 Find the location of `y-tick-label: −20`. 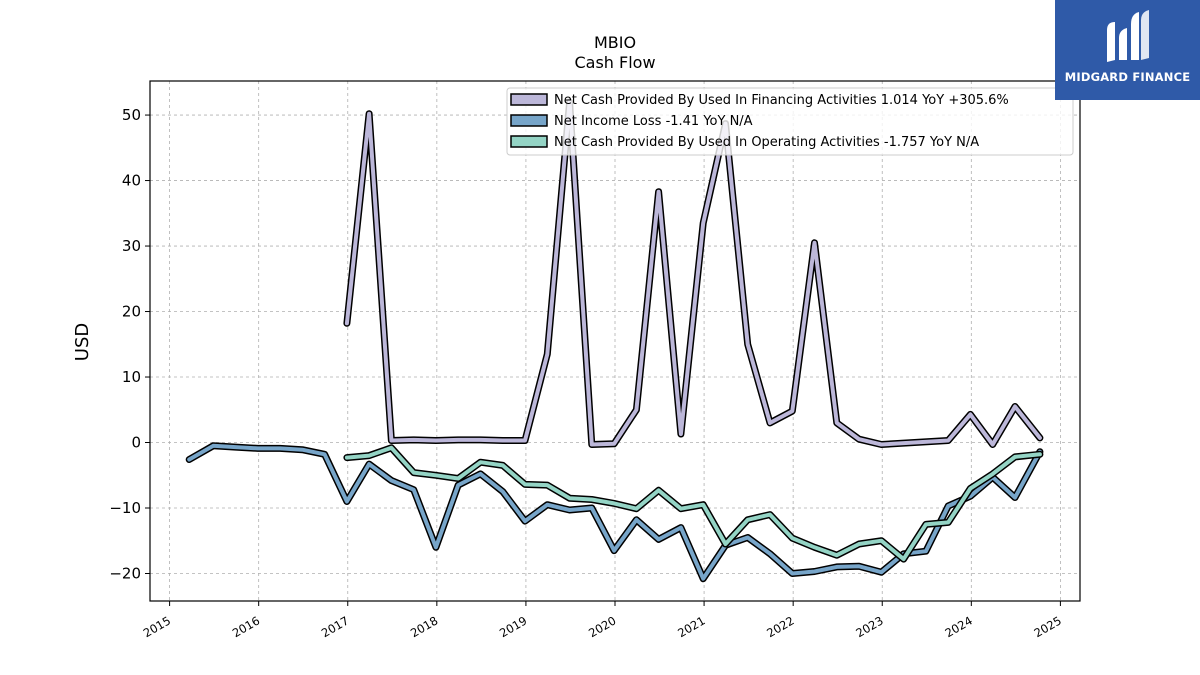

y-tick-label: −20 is located at coordinates (125, 573).